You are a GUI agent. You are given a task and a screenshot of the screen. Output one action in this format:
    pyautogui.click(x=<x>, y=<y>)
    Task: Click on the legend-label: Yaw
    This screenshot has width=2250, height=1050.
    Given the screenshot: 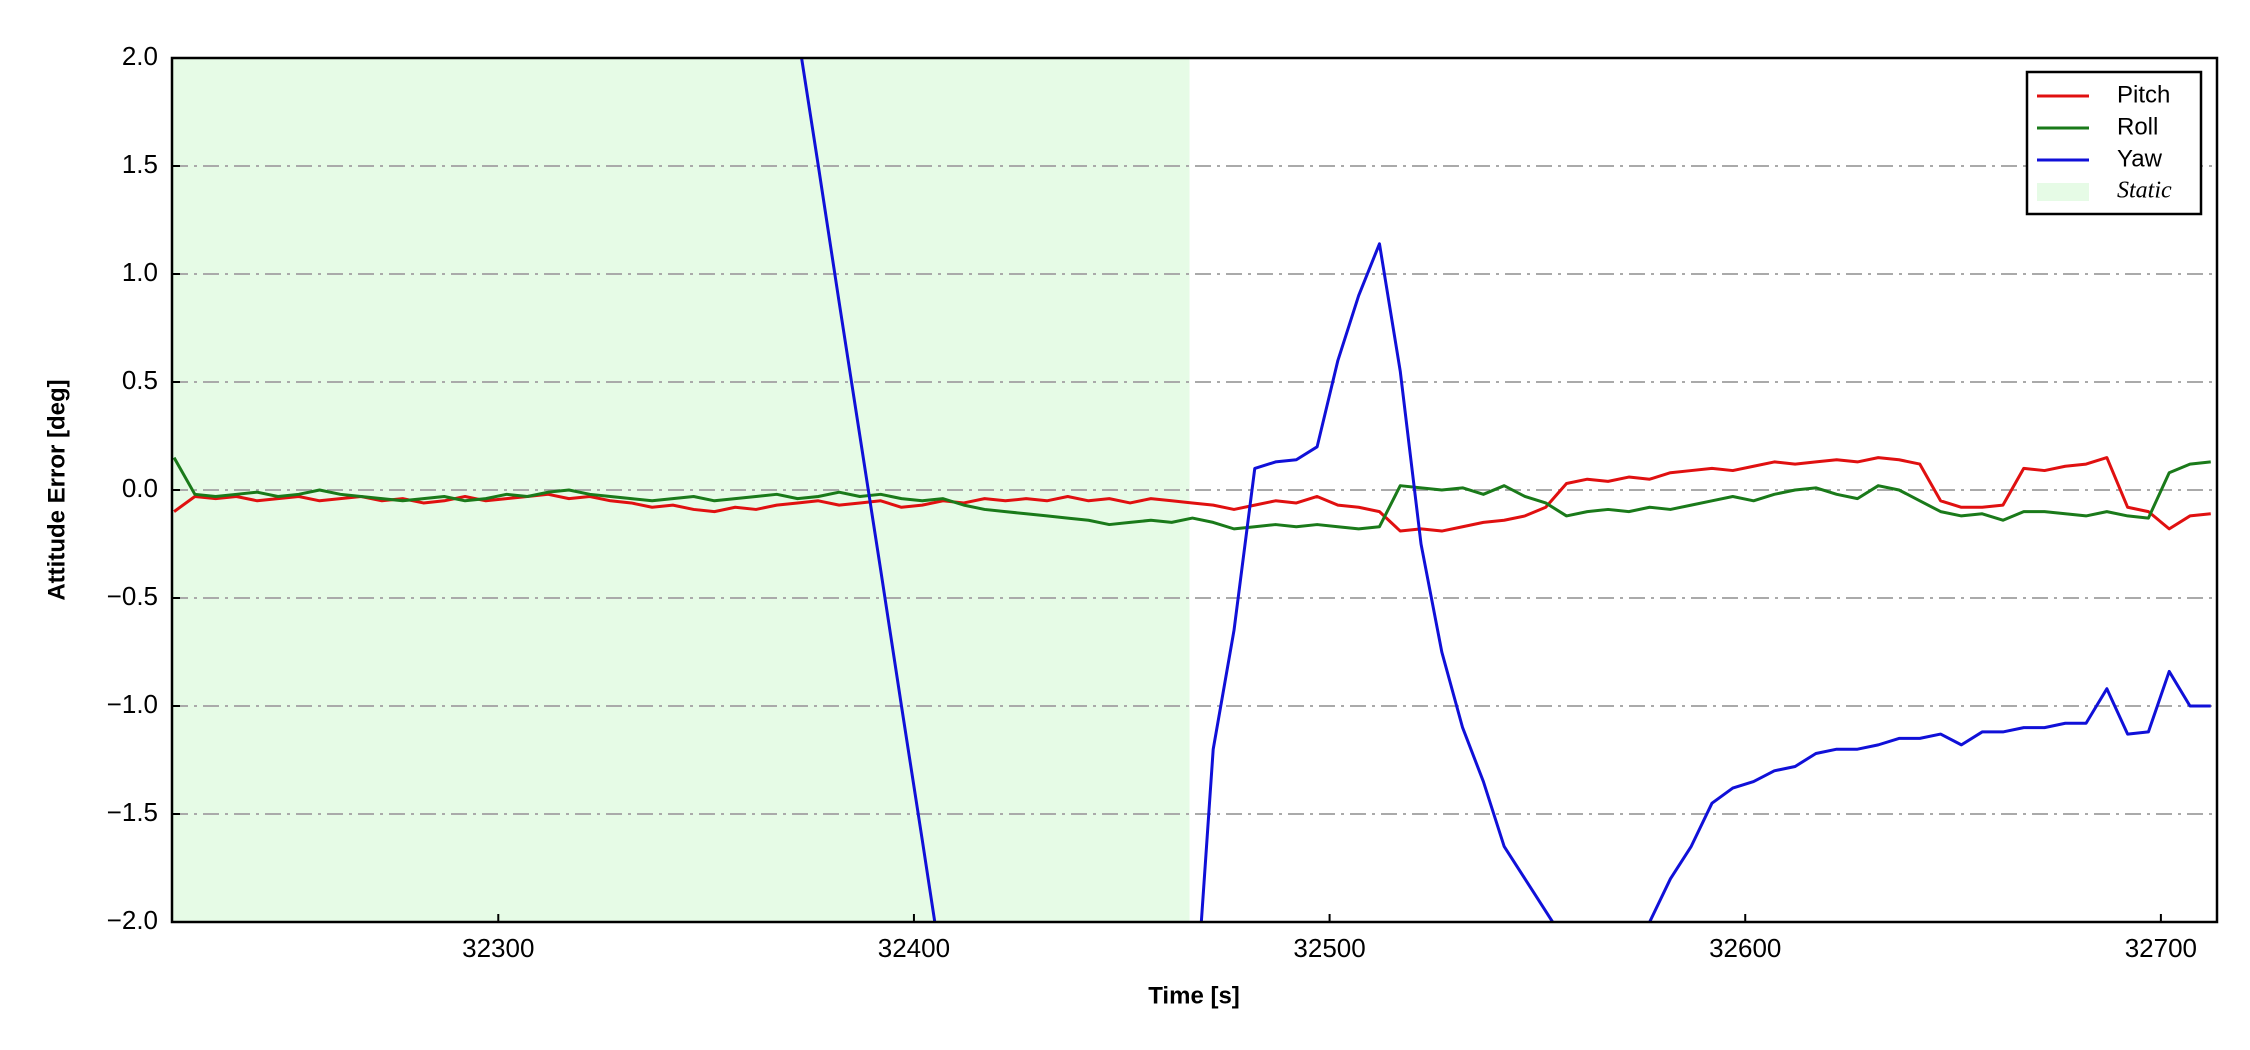 What is the action you would take?
    pyautogui.click(x=2140, y=158)
    